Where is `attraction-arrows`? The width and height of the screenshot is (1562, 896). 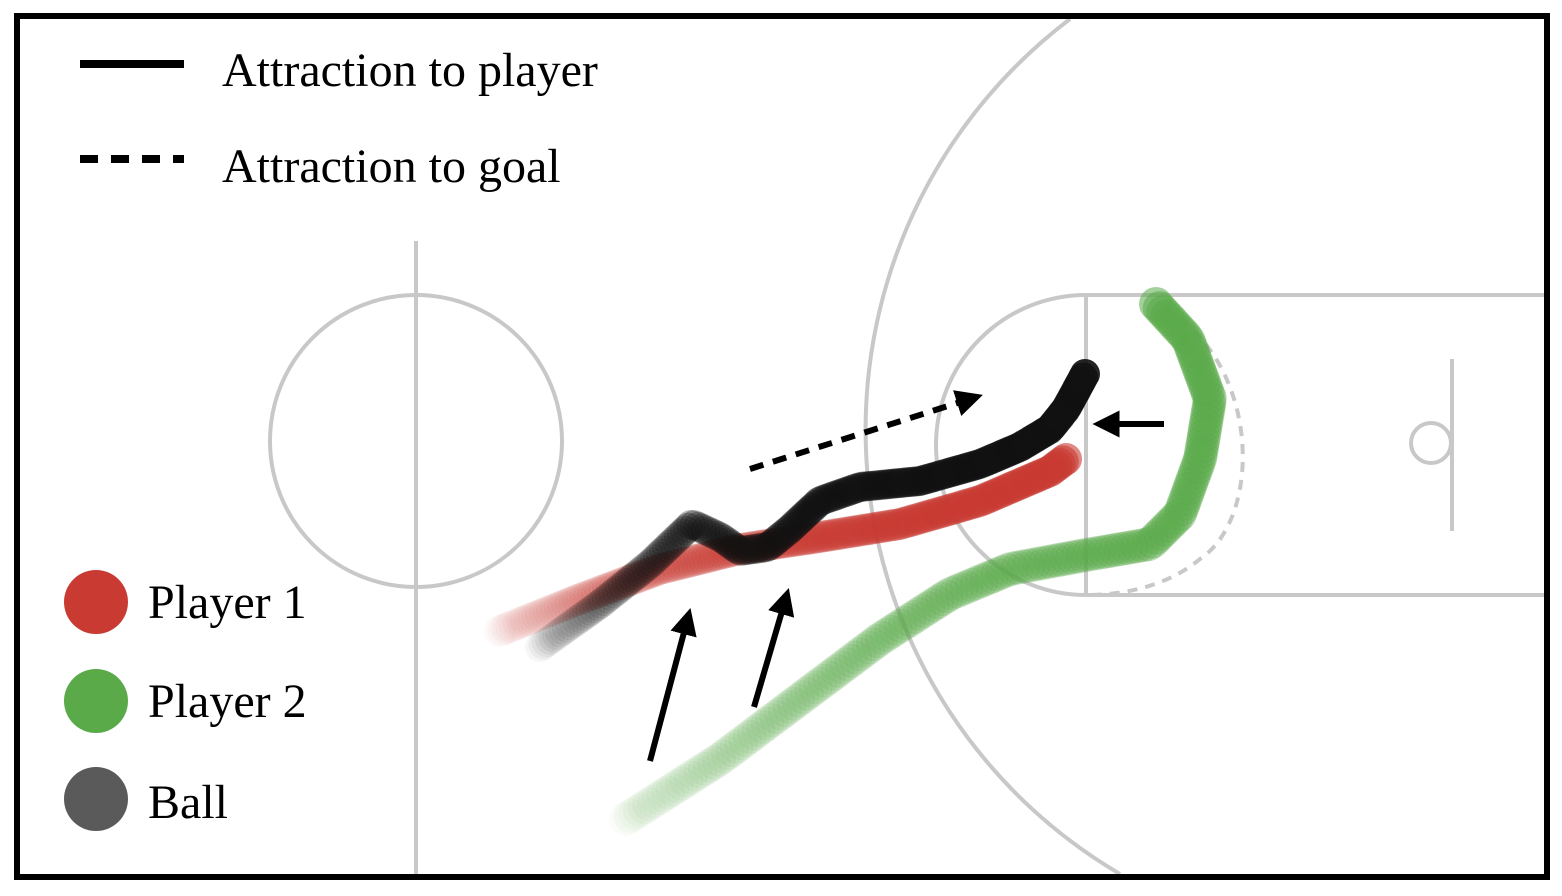
attraction-arrows is located at coordinates (905, 576).